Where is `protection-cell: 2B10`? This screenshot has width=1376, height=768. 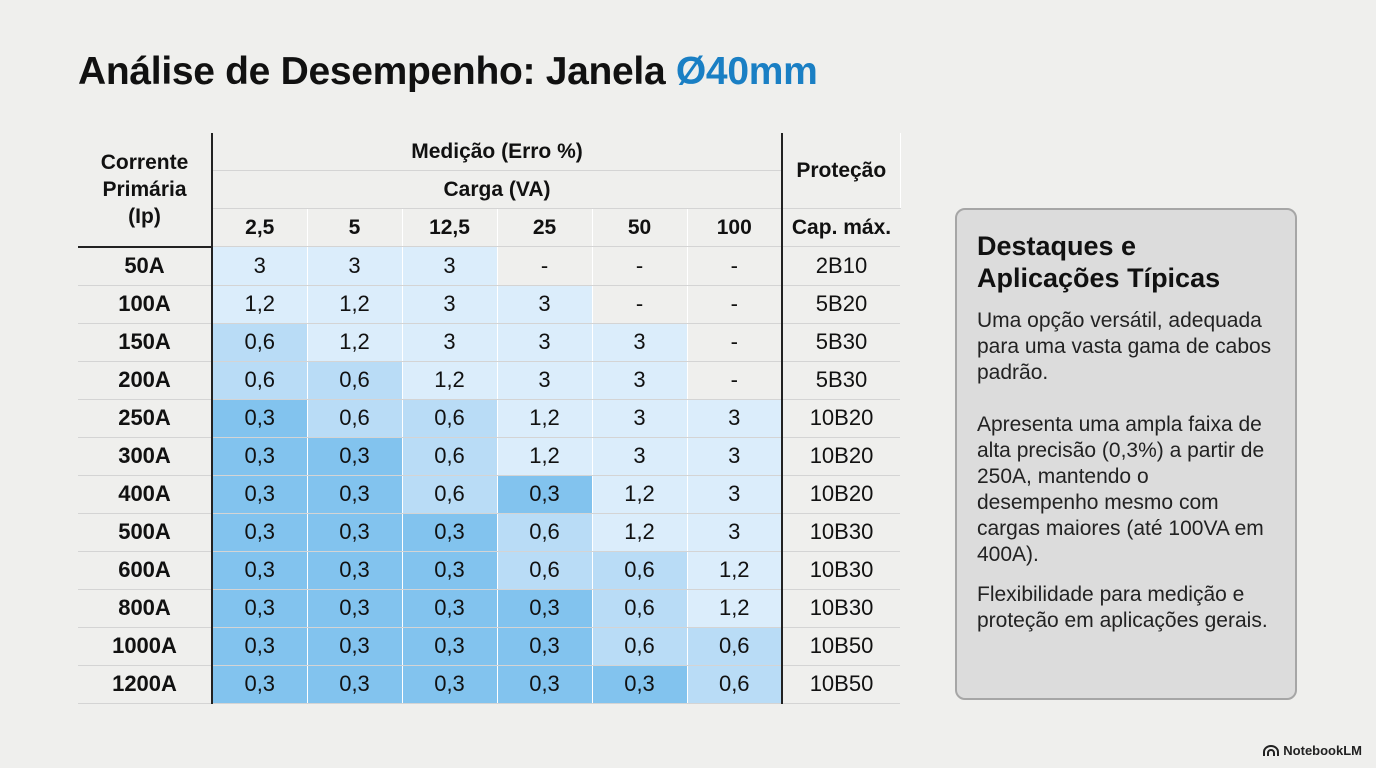 protection-cell: 2B10 is located at coordinates (840, 266).